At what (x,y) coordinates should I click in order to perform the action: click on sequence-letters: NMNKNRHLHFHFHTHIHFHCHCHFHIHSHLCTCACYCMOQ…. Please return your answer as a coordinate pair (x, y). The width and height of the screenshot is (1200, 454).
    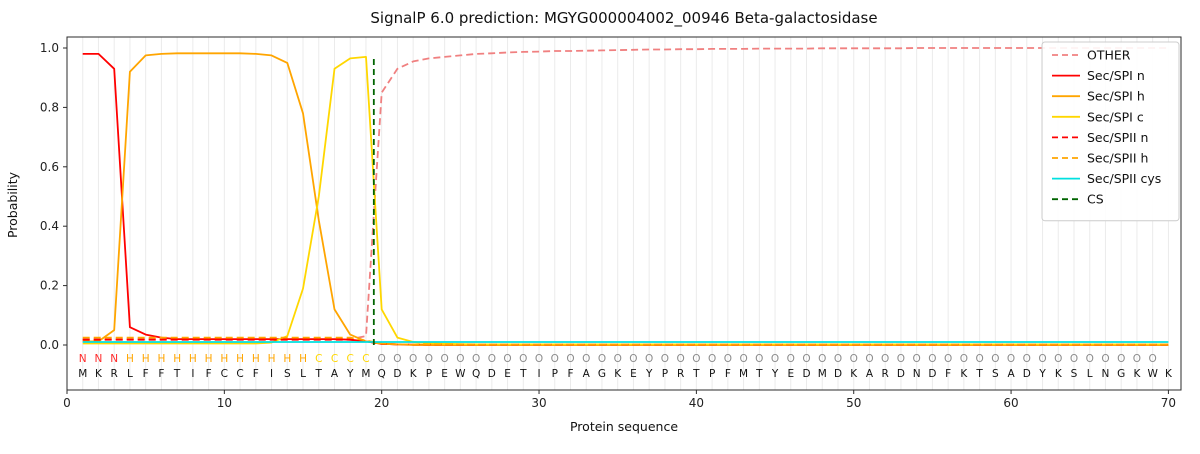
    Looking at the image, I should click on (625, 366).